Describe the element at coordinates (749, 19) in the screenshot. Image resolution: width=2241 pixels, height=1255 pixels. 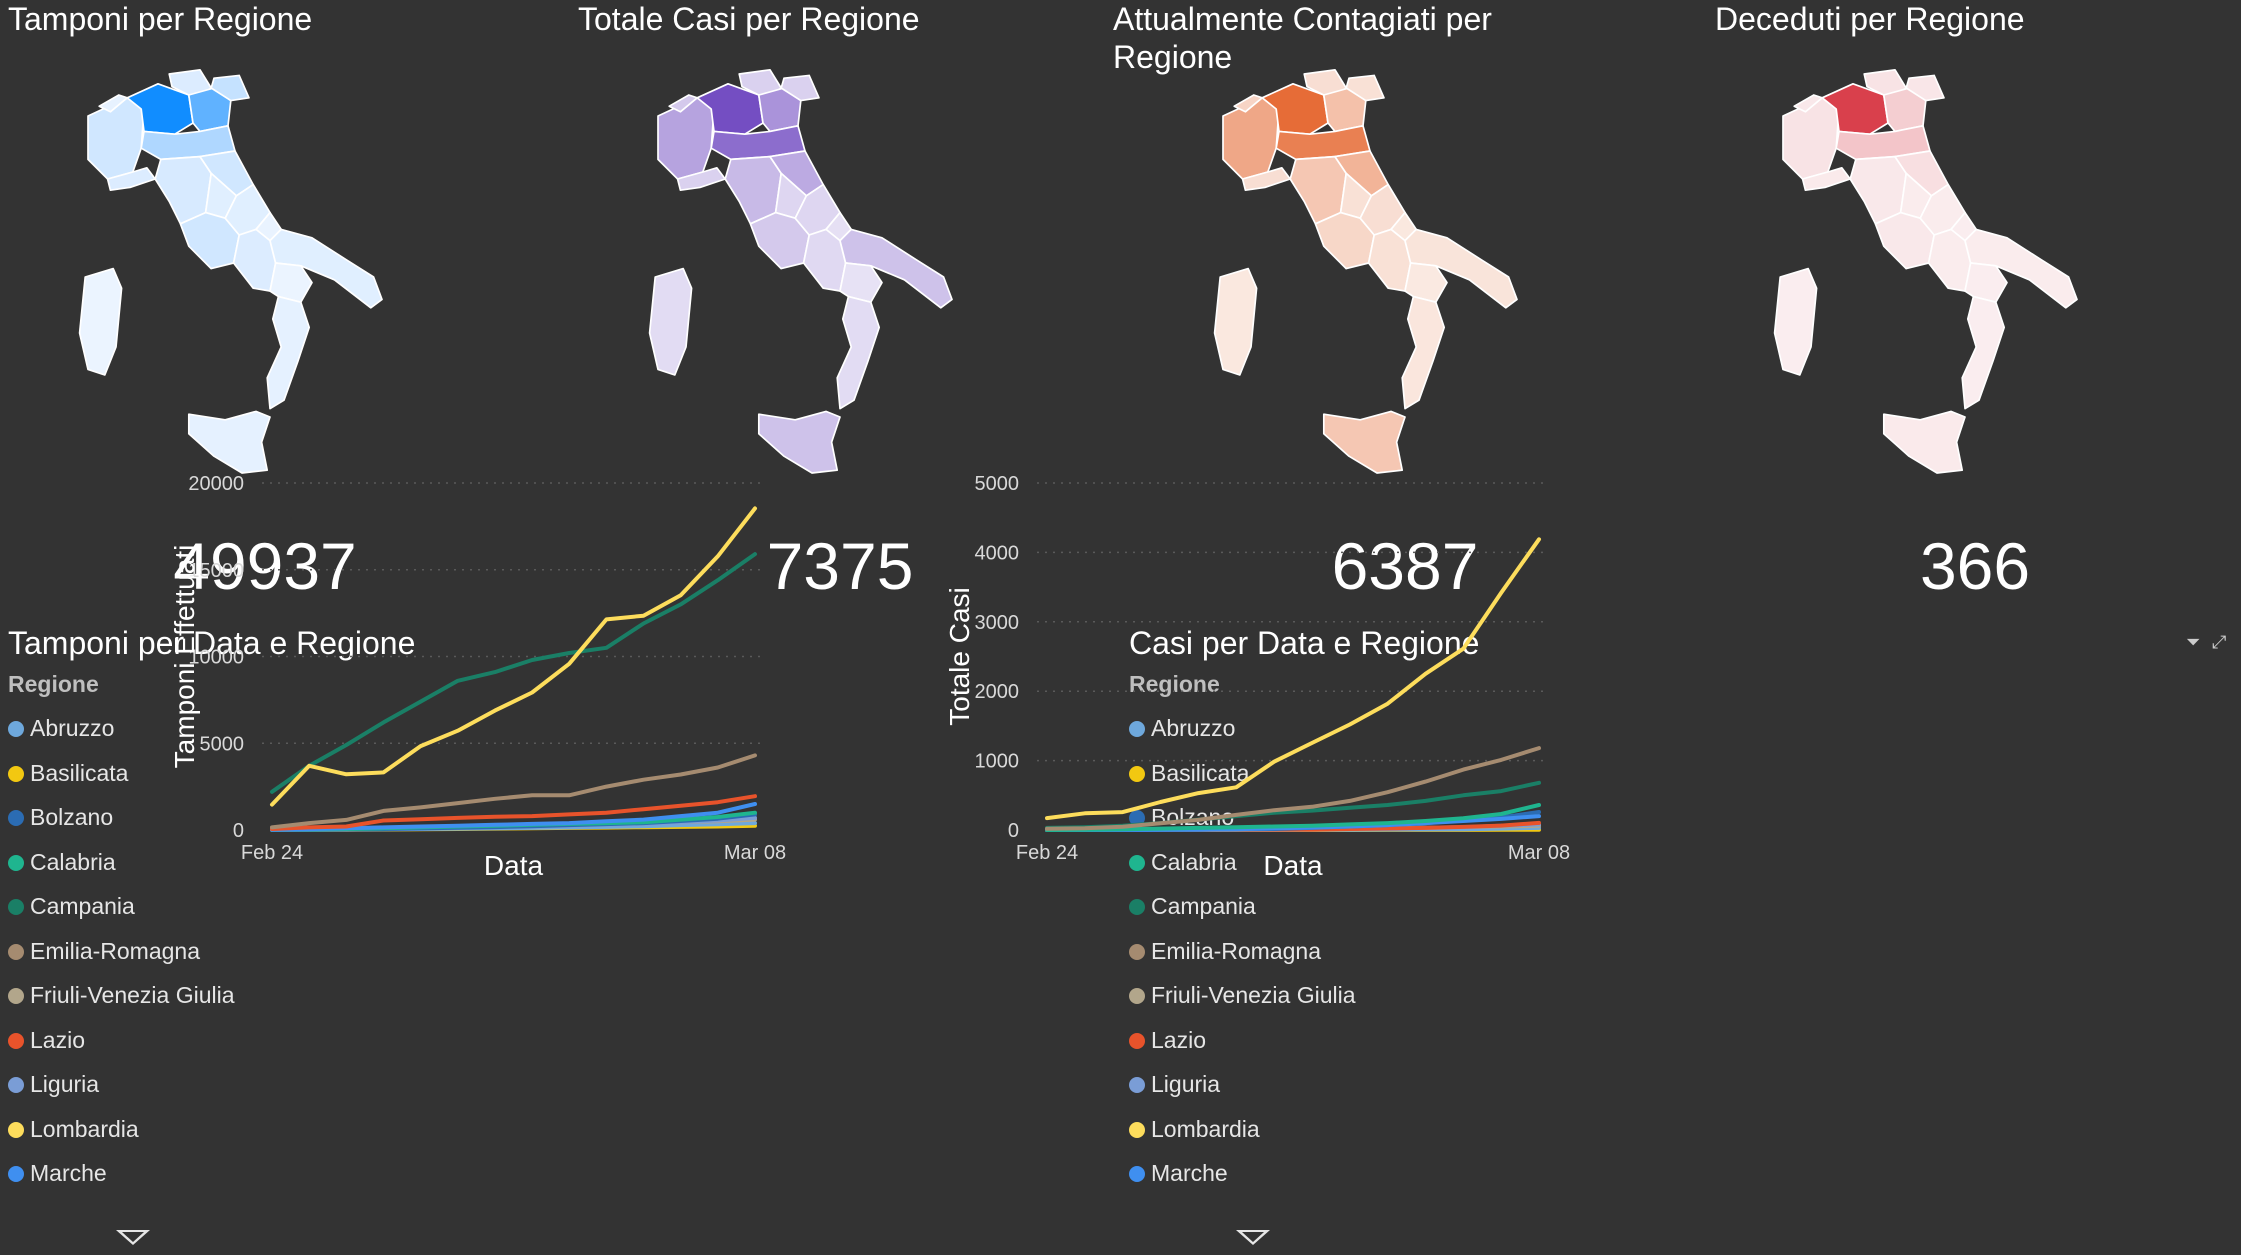
I see `map-title: Totale Casi per Regione` at that location.